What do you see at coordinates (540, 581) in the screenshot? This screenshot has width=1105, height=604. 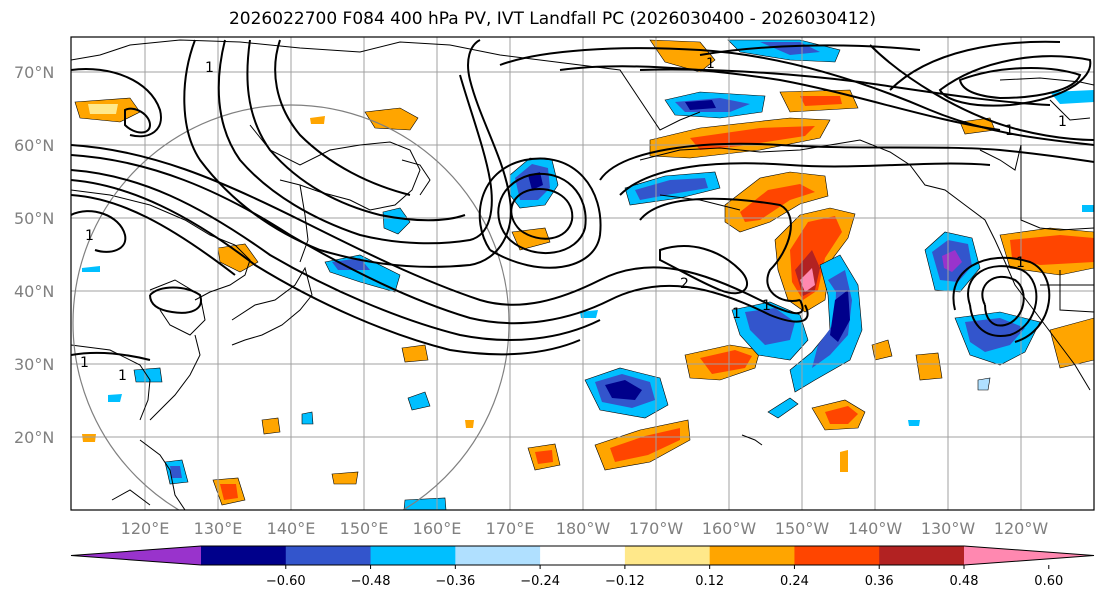 I see `colorbar-tick-label: −0.24` at bounding box center [540, 581].